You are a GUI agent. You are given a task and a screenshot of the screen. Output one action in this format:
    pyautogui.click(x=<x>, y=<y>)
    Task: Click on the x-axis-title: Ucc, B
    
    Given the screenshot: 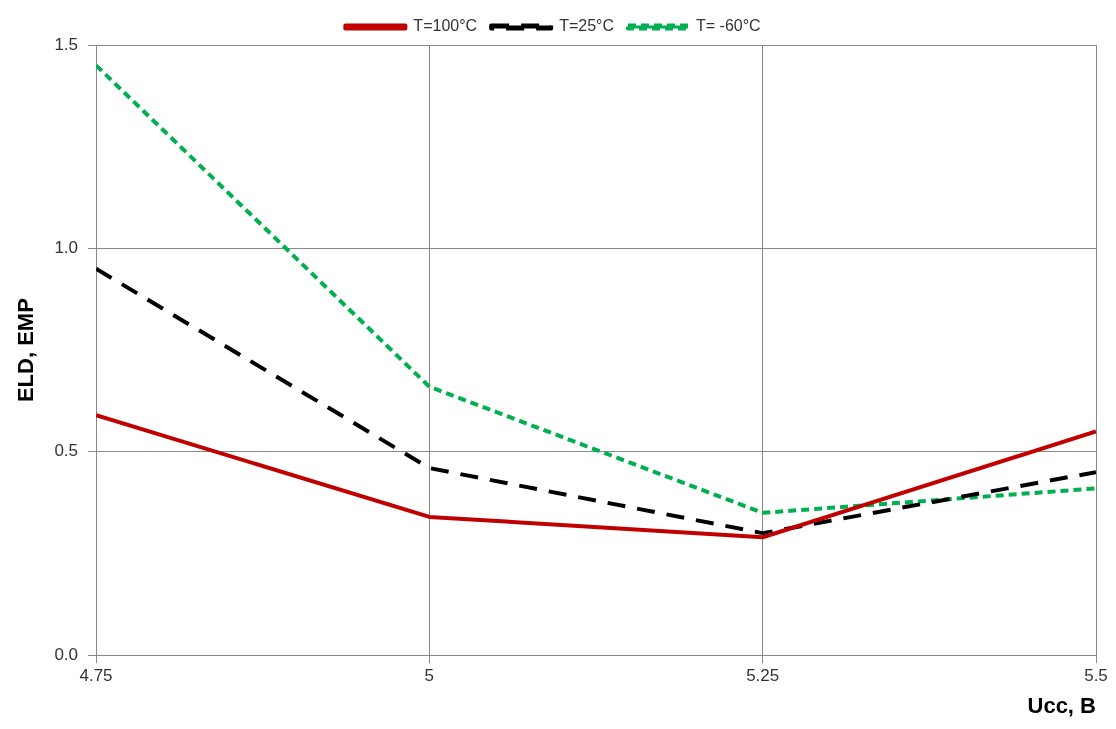 What is the action you would take?
    pyautogui.click(x=1061, y=705)
    